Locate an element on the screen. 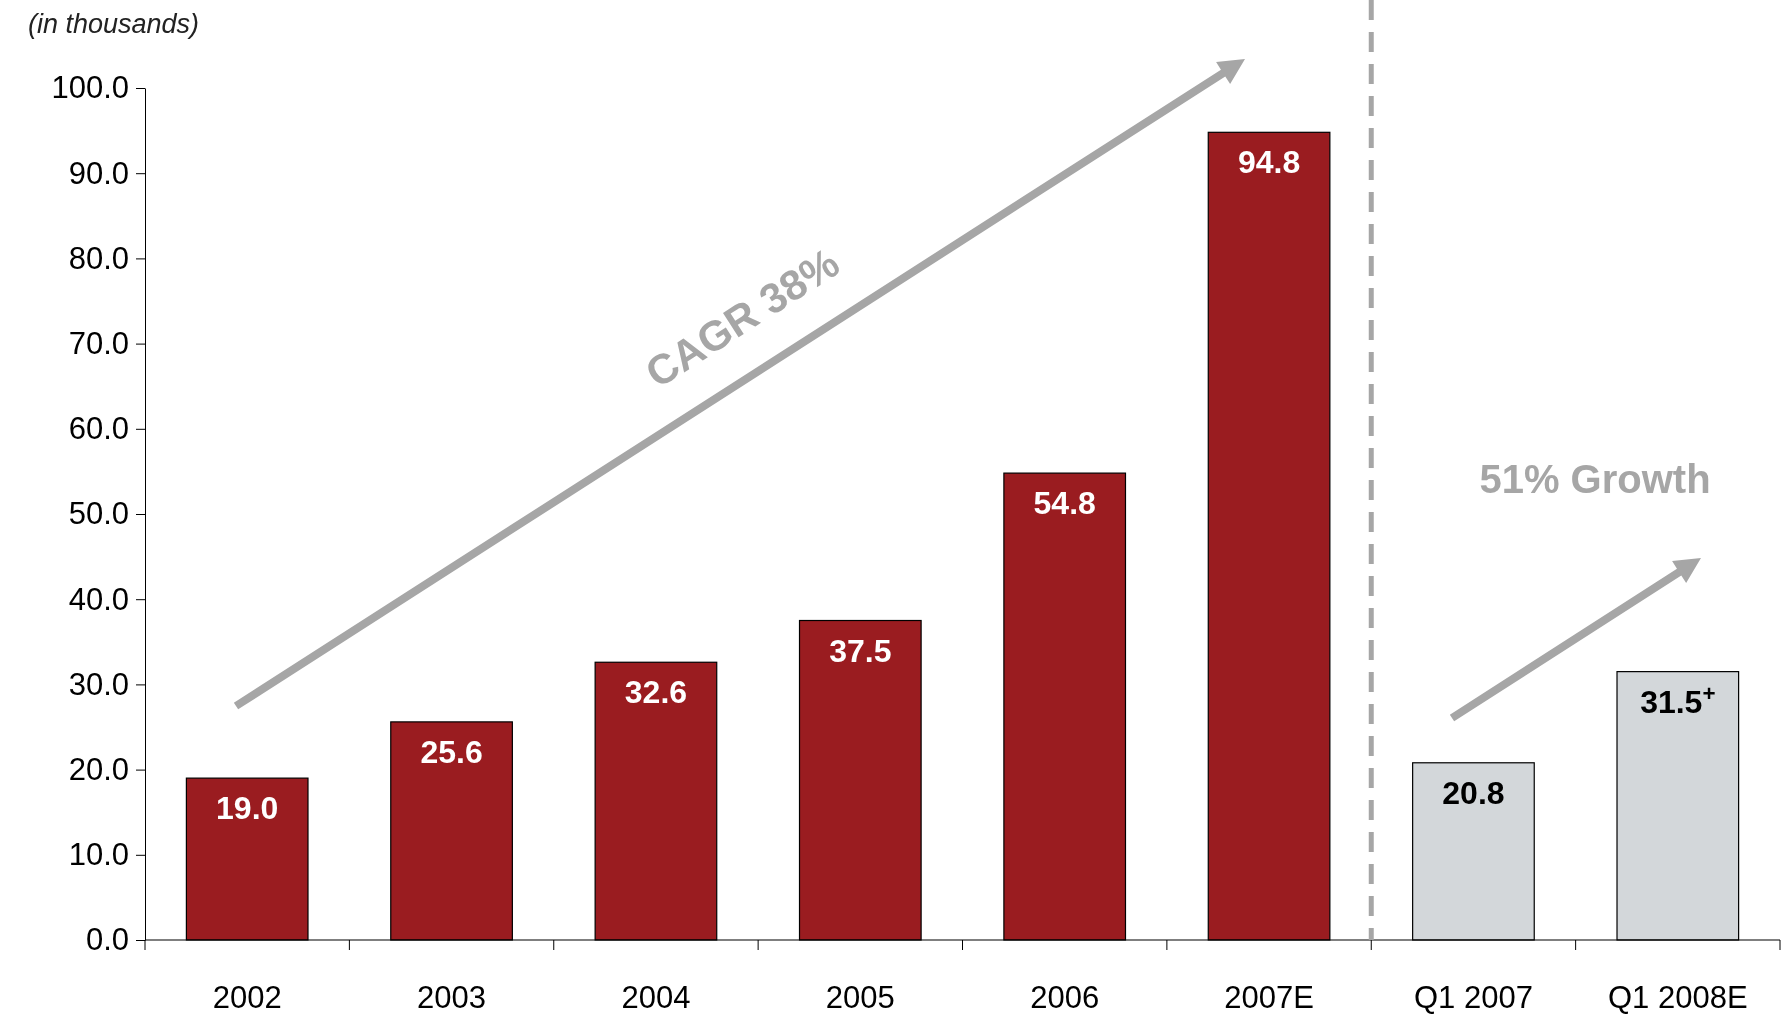 This screenshot has height=1014, width=1786. x-tick-label: 2004 is located at coordinates (656, 997).